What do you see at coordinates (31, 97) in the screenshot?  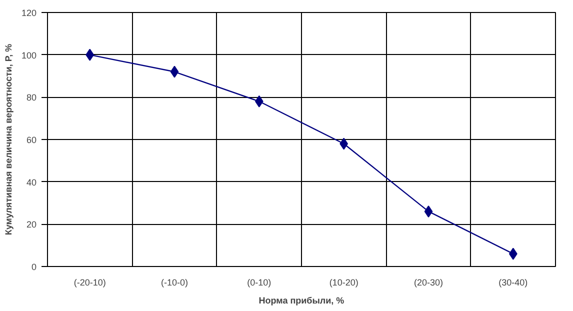 I see `y-tick-label: 80` at bounding box center [31, 97].